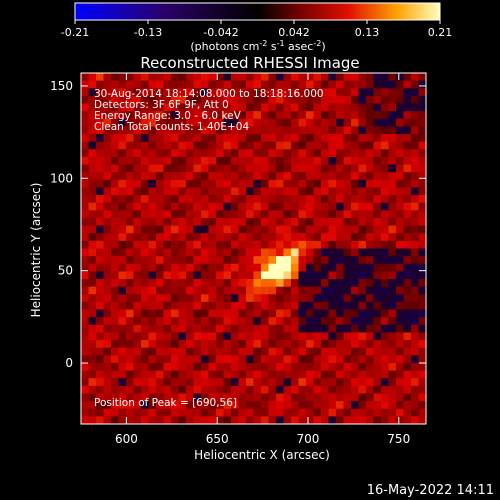 The image size is (500, 500). Describe the element at coordinates (398, 439) in the screenshot. I see `x-tick-label: 750` at that location.